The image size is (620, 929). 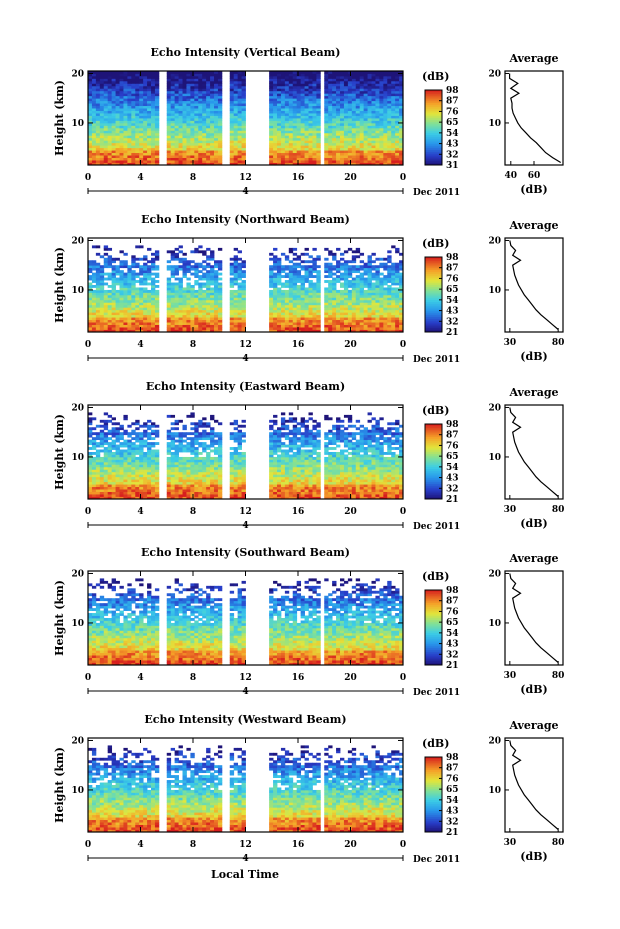 I want to click on colorbar-frame, so click(x=433, y=294).